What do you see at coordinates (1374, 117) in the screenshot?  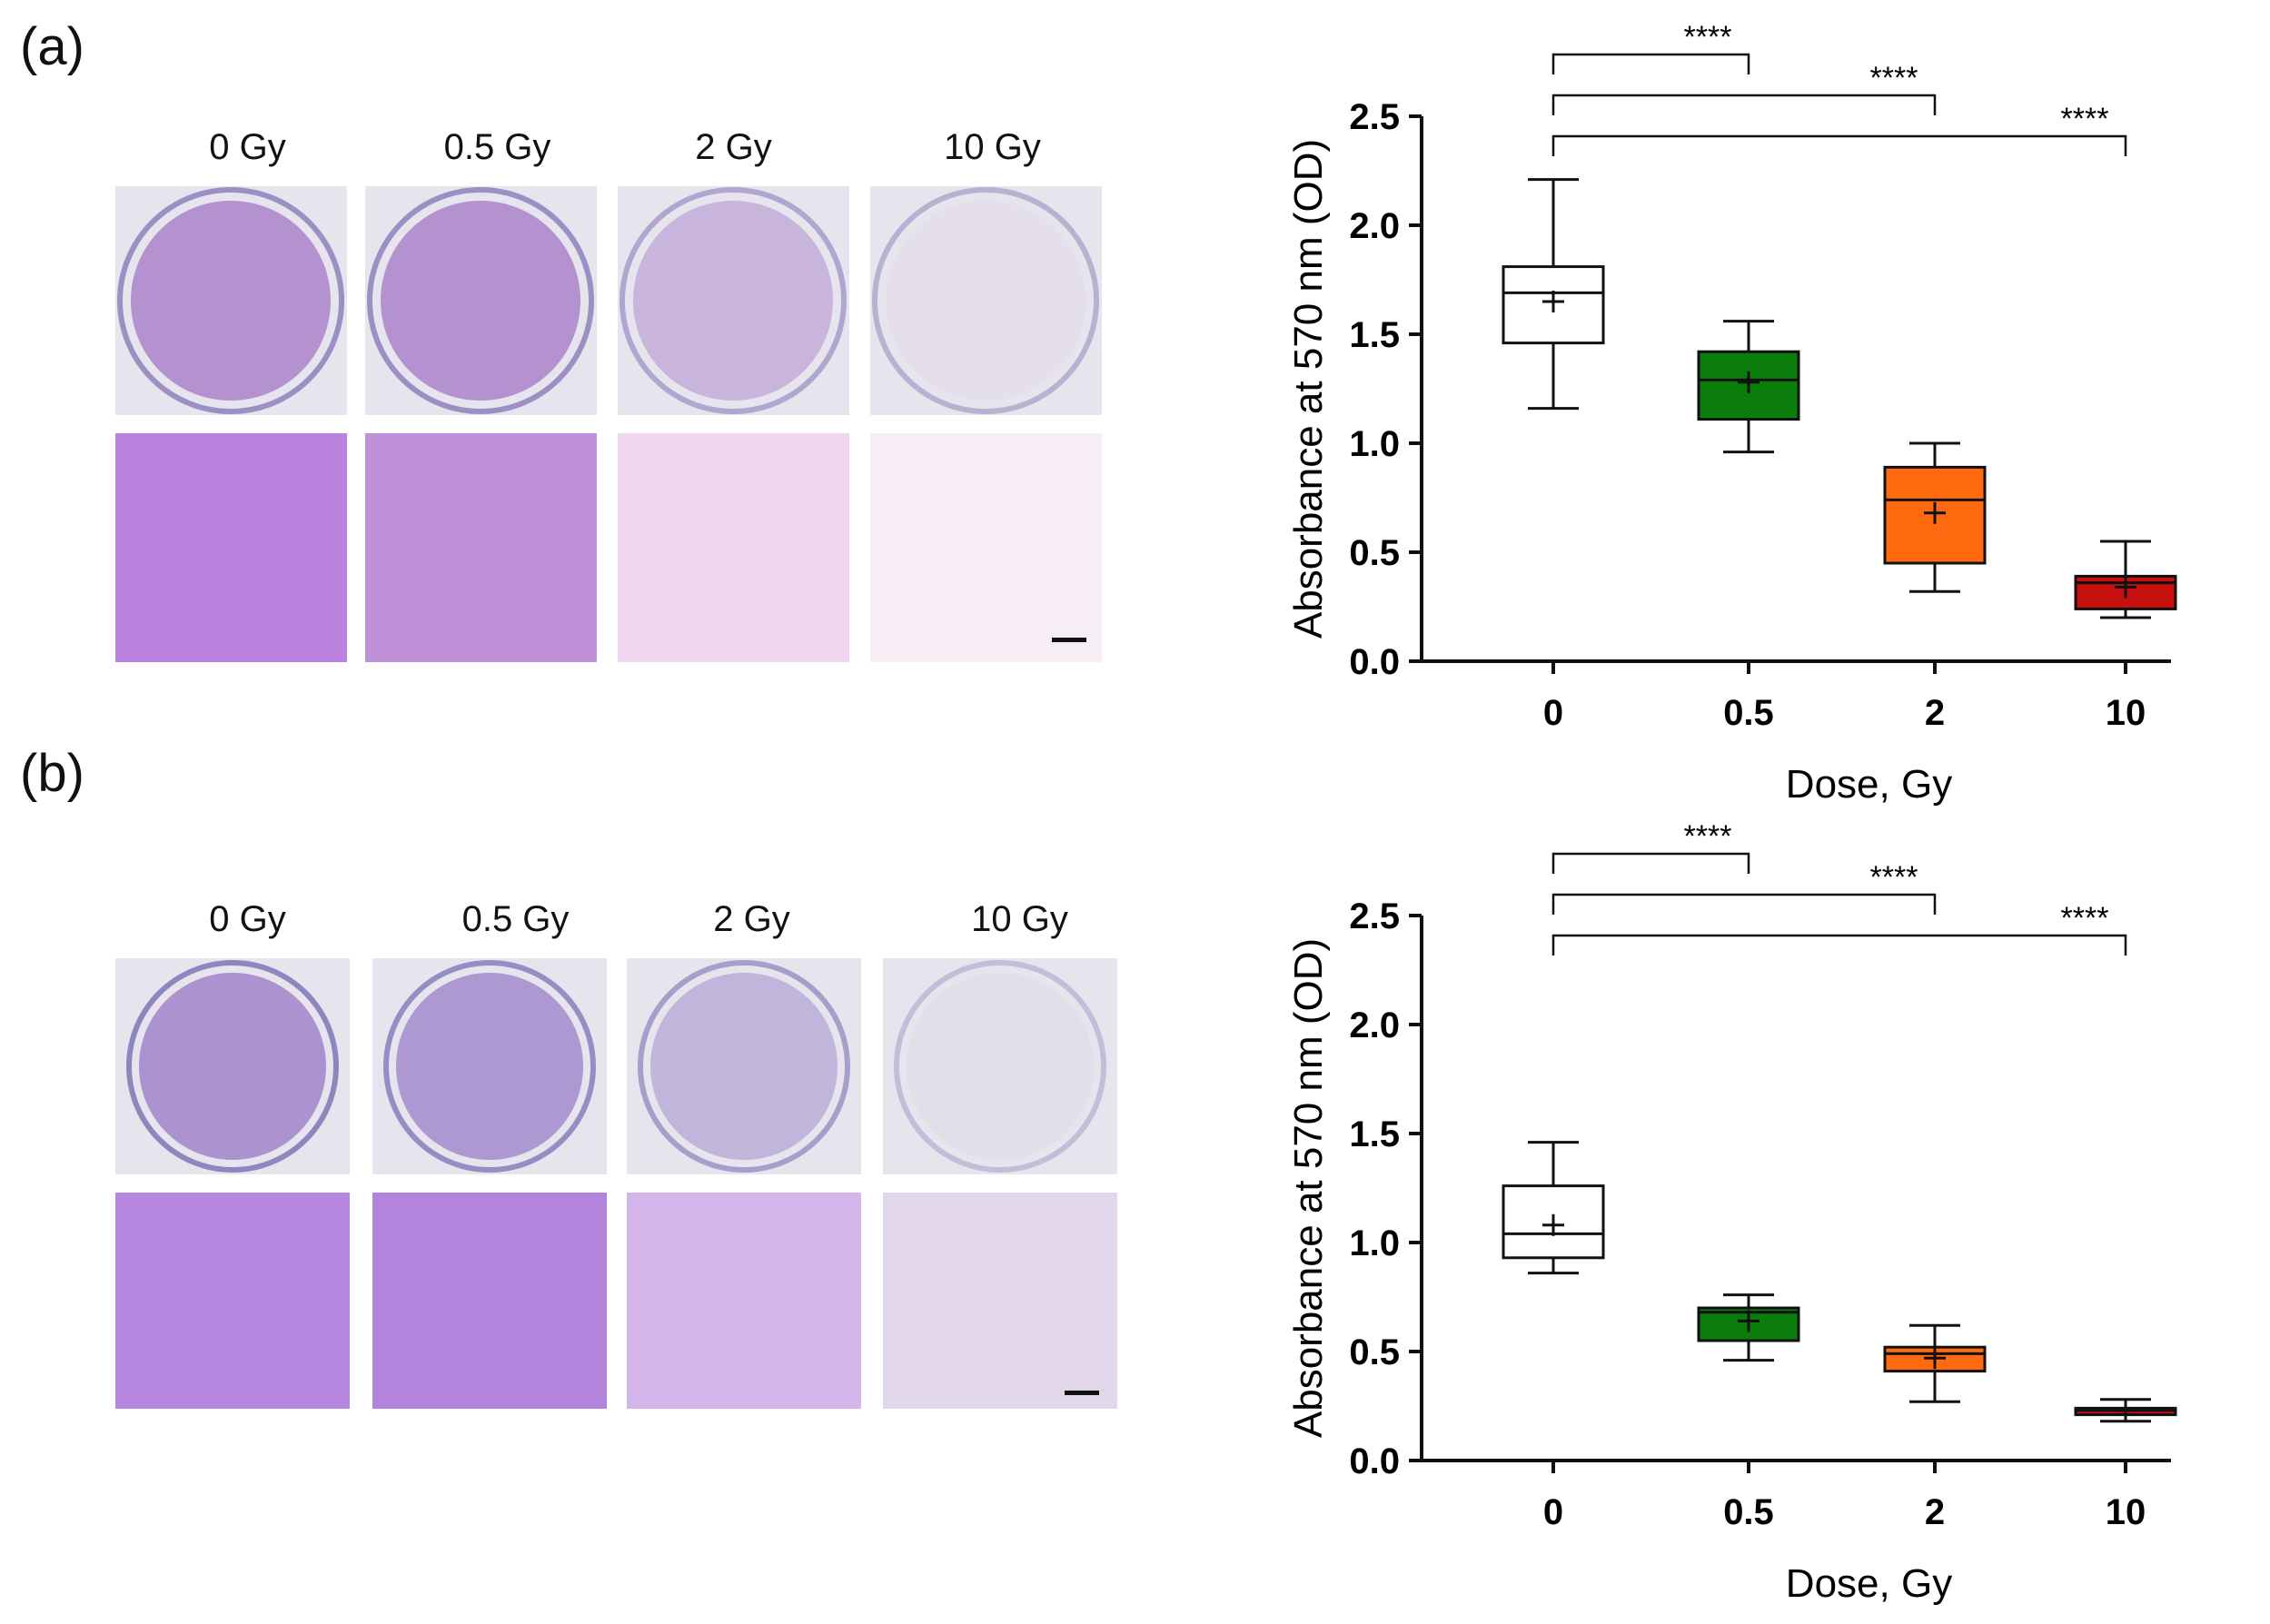 I see `chart-a-y-tick-label: 2.5` at bounding box center [1374, 117].